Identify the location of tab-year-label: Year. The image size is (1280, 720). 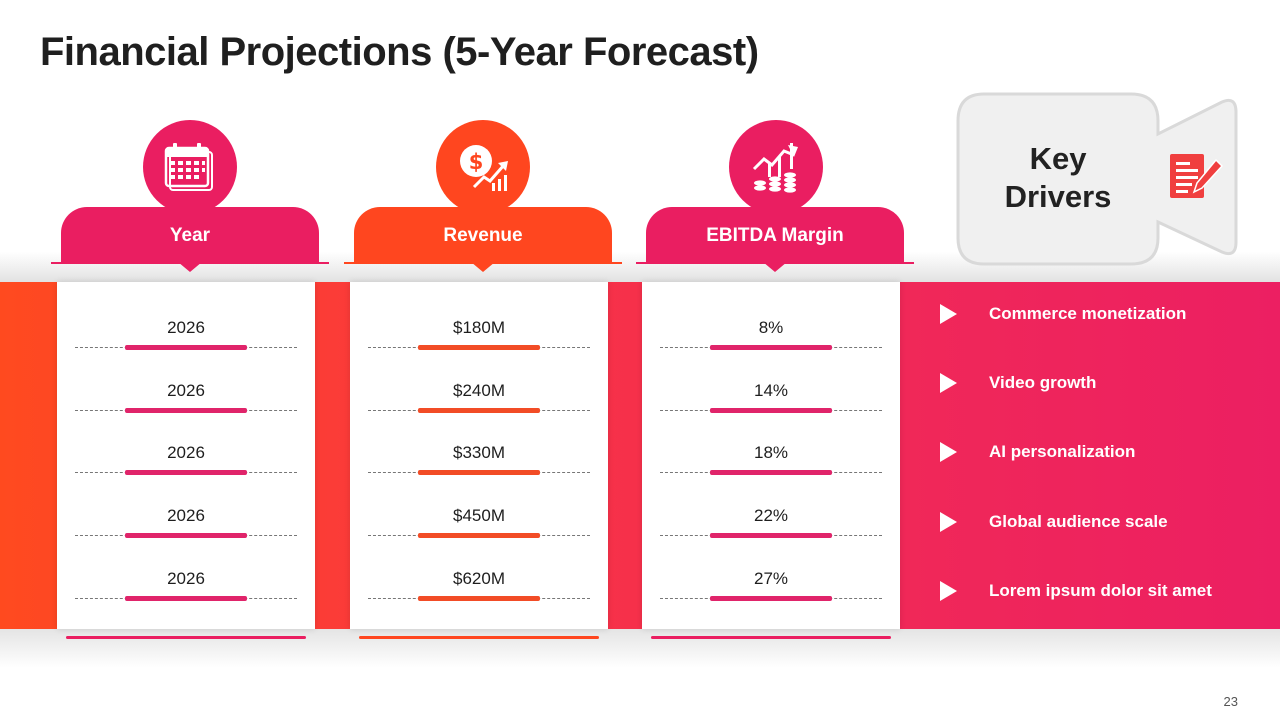
(190, 235).